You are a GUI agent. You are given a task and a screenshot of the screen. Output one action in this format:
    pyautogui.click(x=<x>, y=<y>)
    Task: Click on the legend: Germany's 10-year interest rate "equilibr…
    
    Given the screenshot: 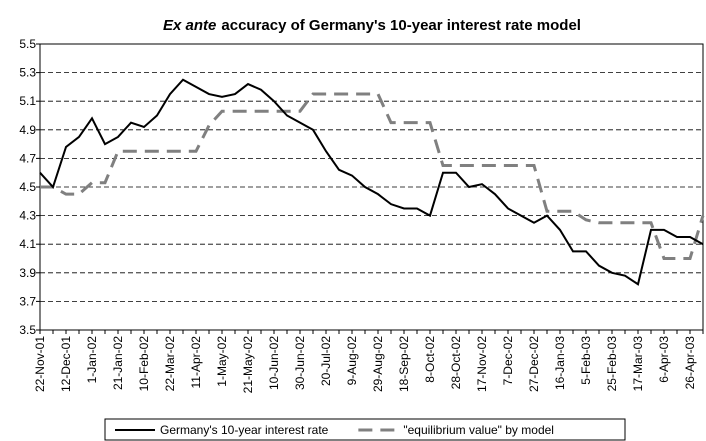 What is the action you would take?
    pyautogui.click(x=365, y=429)
    